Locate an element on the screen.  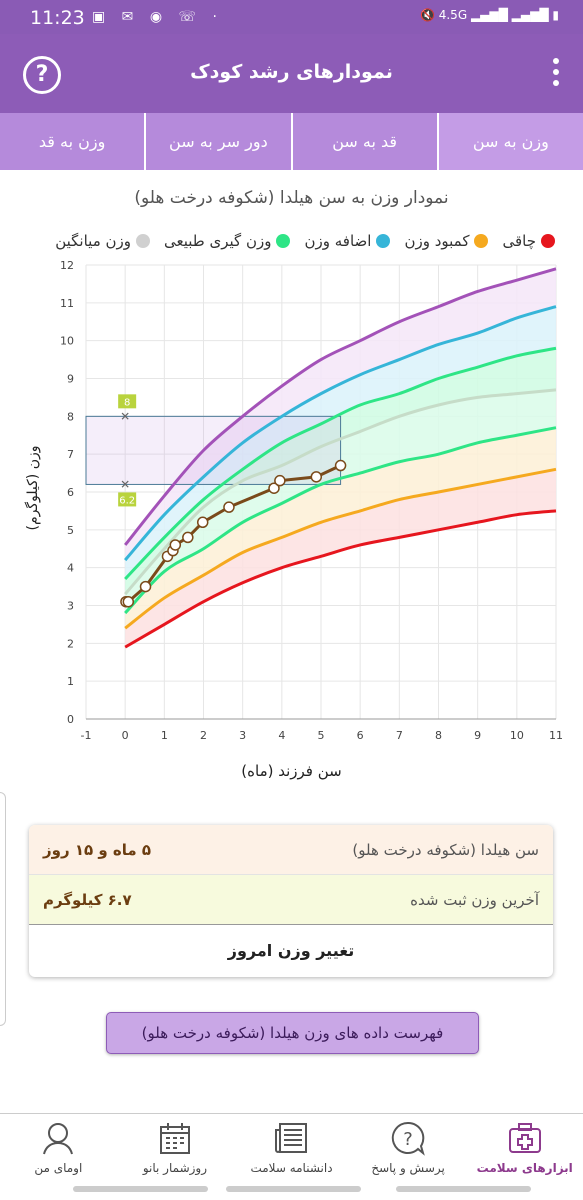
newspaper-icon is located at coordinates (290, 1138).